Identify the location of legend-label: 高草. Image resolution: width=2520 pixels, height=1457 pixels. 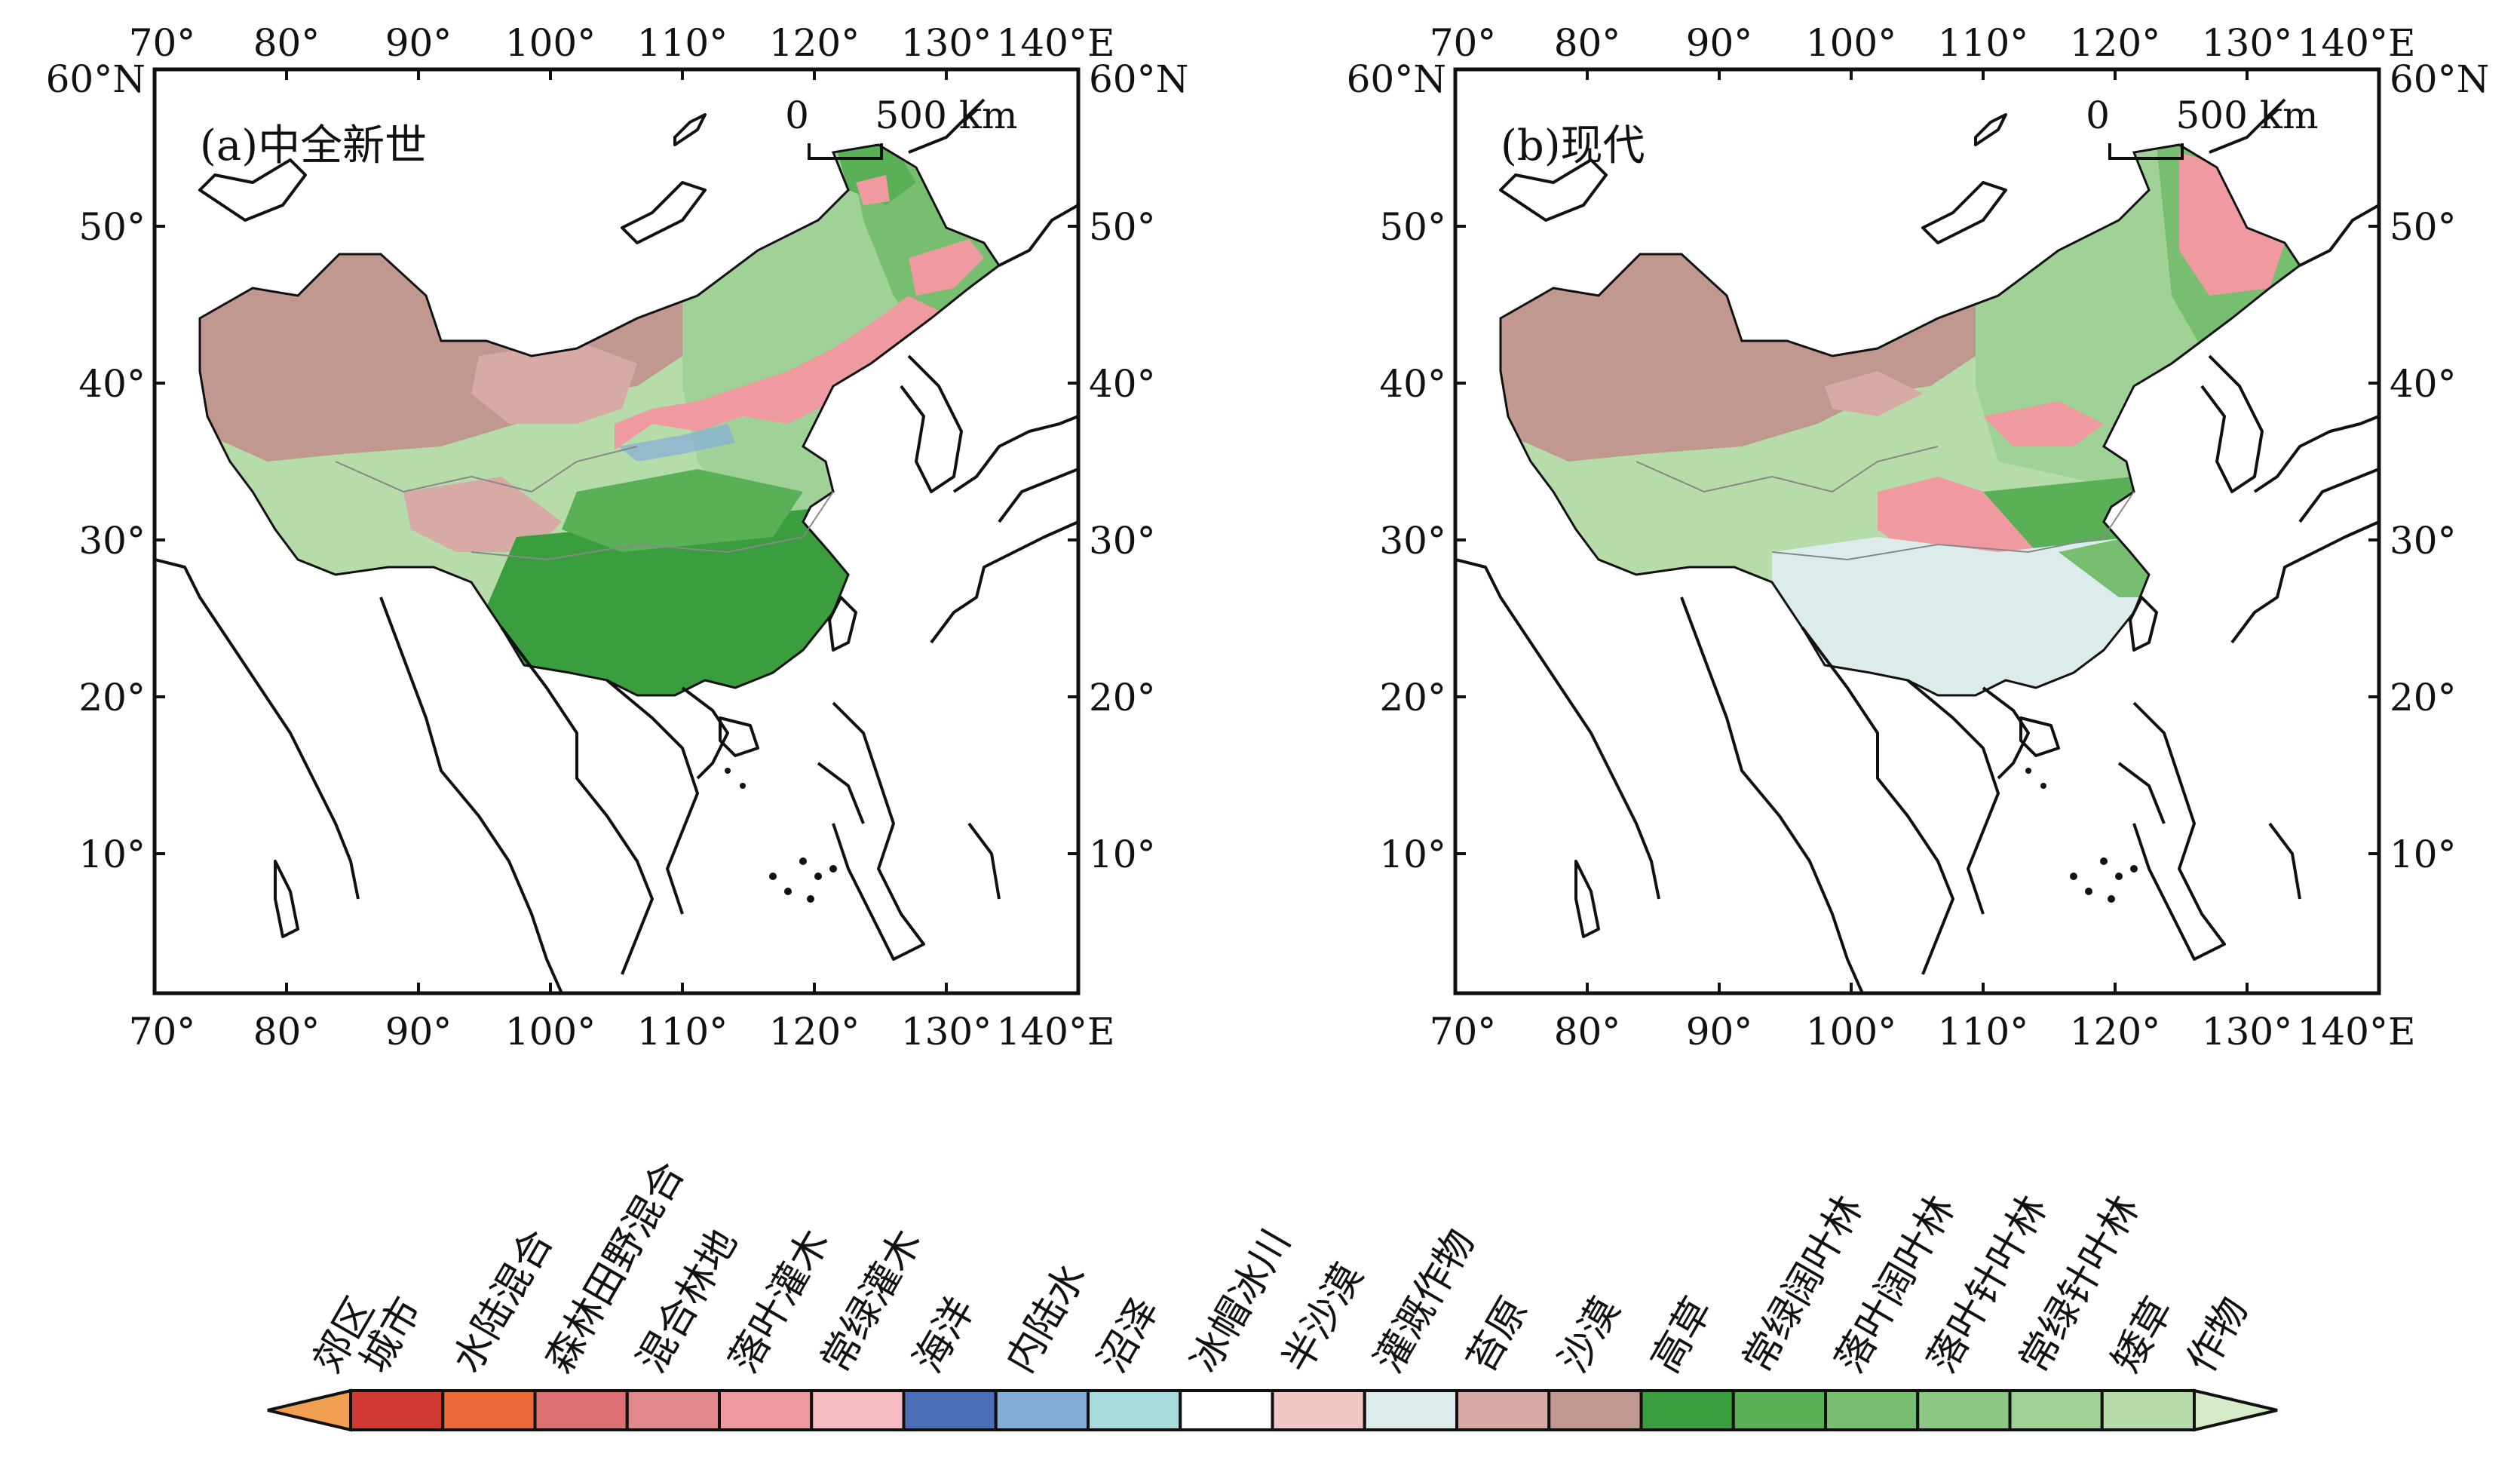
(1682, 1335).